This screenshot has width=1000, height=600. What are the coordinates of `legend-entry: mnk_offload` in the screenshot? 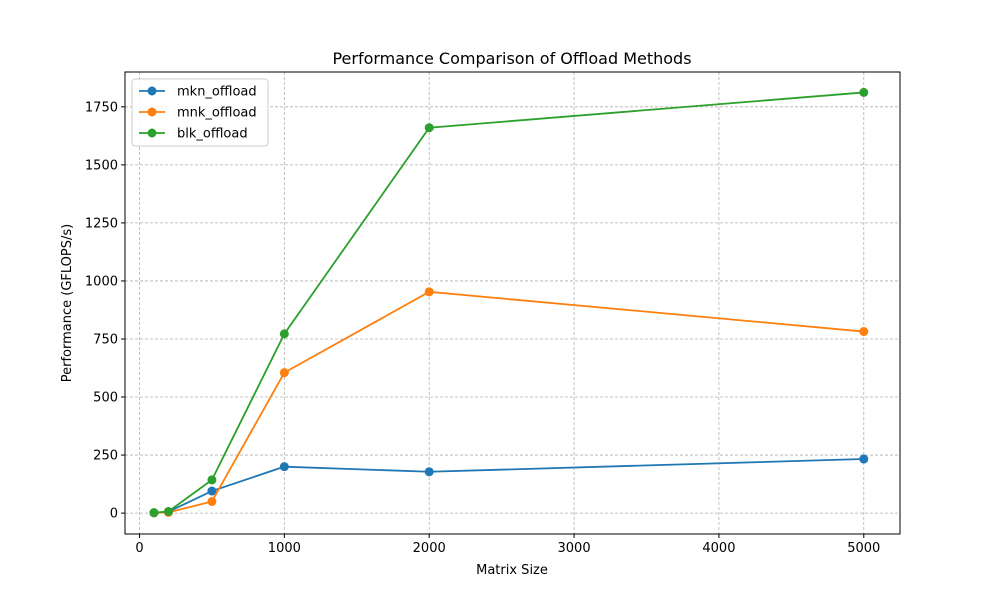 It's located at (198, 113).